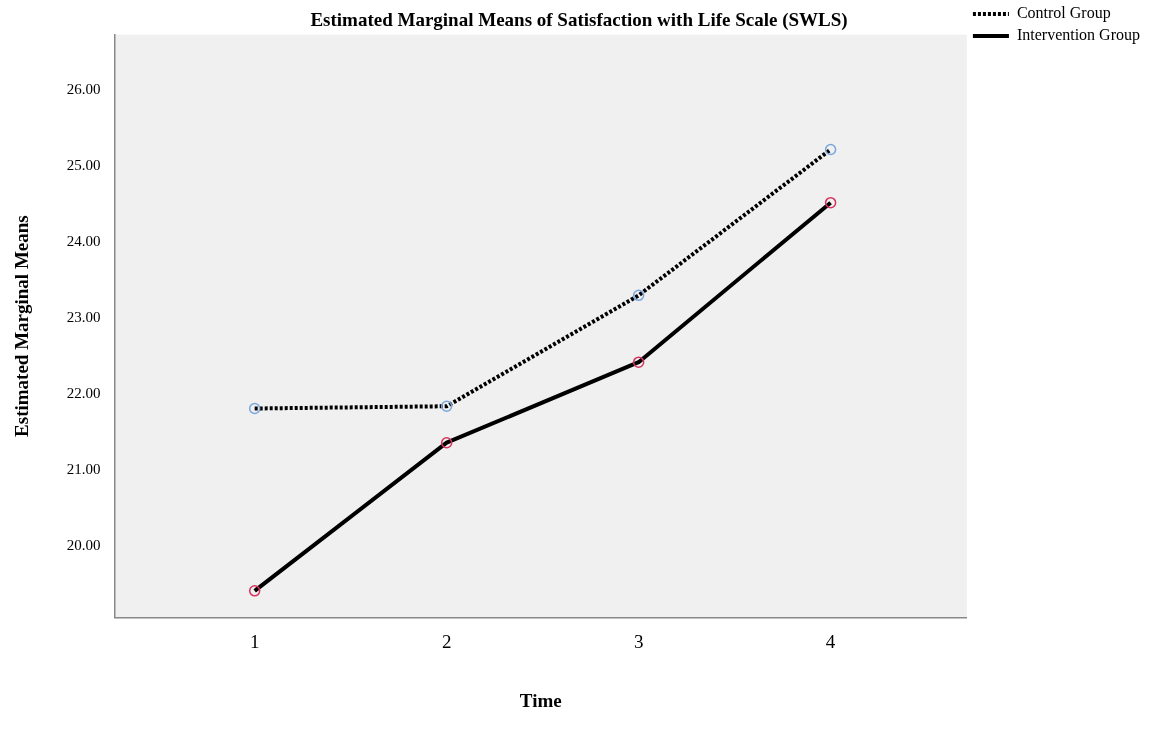 The width and height of the screenshot is (1156, 731). I want to click on y-axis-title: Estimated Marginal Means, so click(22, 326).